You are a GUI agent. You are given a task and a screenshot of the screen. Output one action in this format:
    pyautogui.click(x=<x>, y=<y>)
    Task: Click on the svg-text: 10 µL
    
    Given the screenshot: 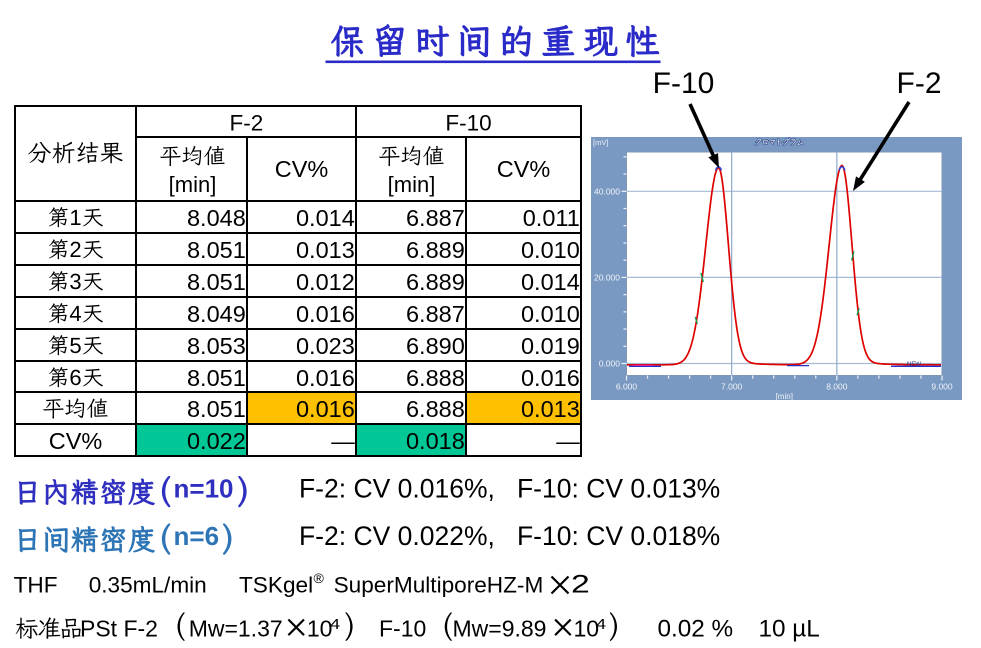 What is the action you would take?
    pyautogui.click(x=789, y=629)
    